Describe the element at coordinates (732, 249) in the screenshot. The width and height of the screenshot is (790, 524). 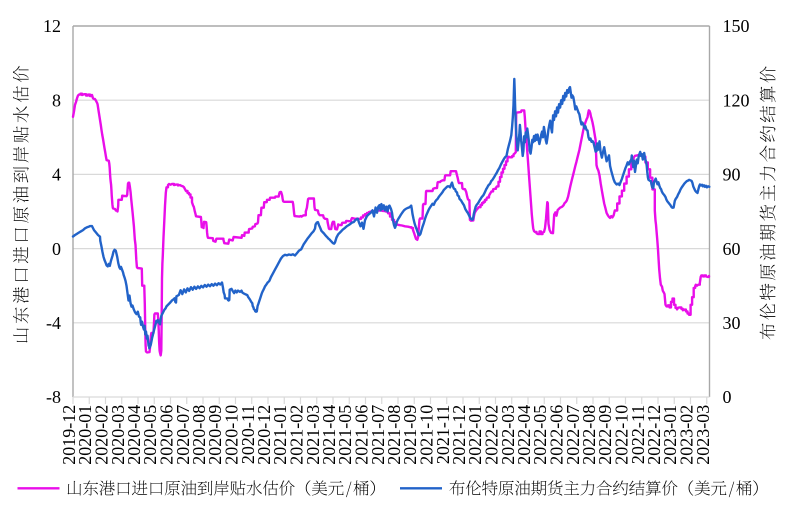
I see `svg-text: 60` at that location.